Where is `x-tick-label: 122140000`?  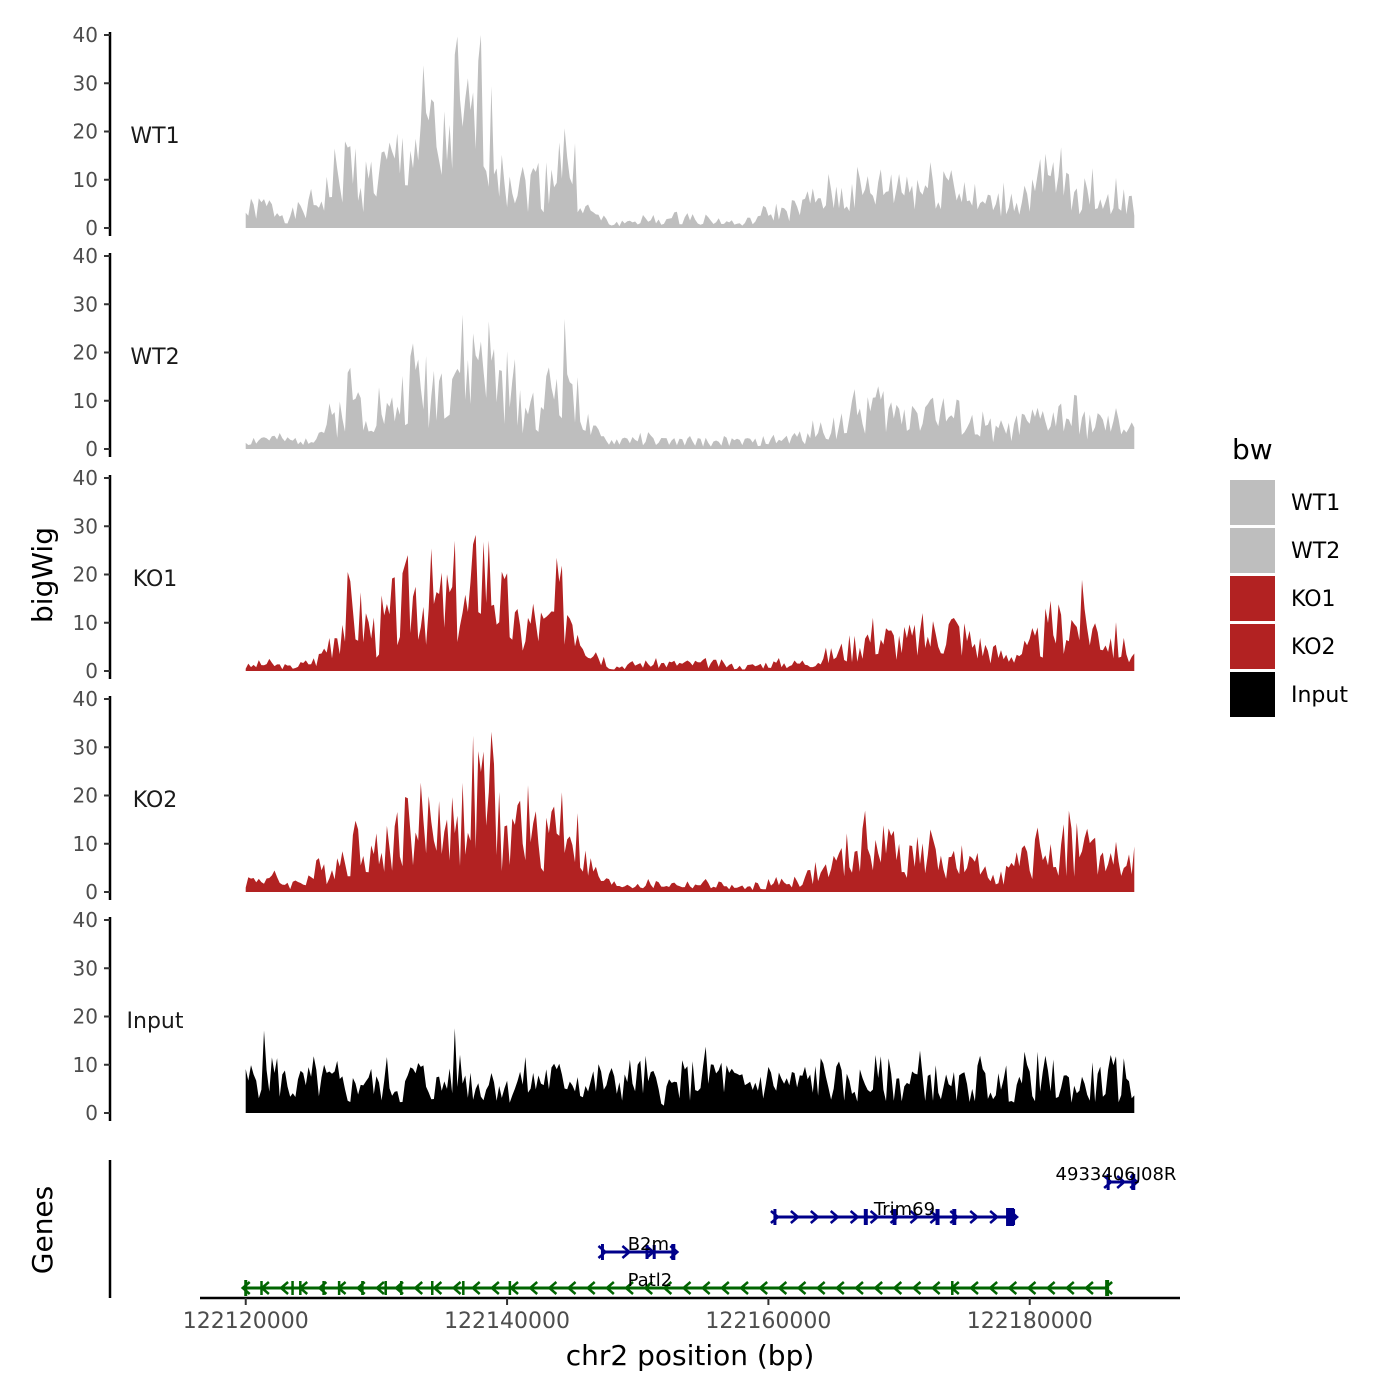
x-tick-label: 122140000 is located at coordinates (507, 1321).